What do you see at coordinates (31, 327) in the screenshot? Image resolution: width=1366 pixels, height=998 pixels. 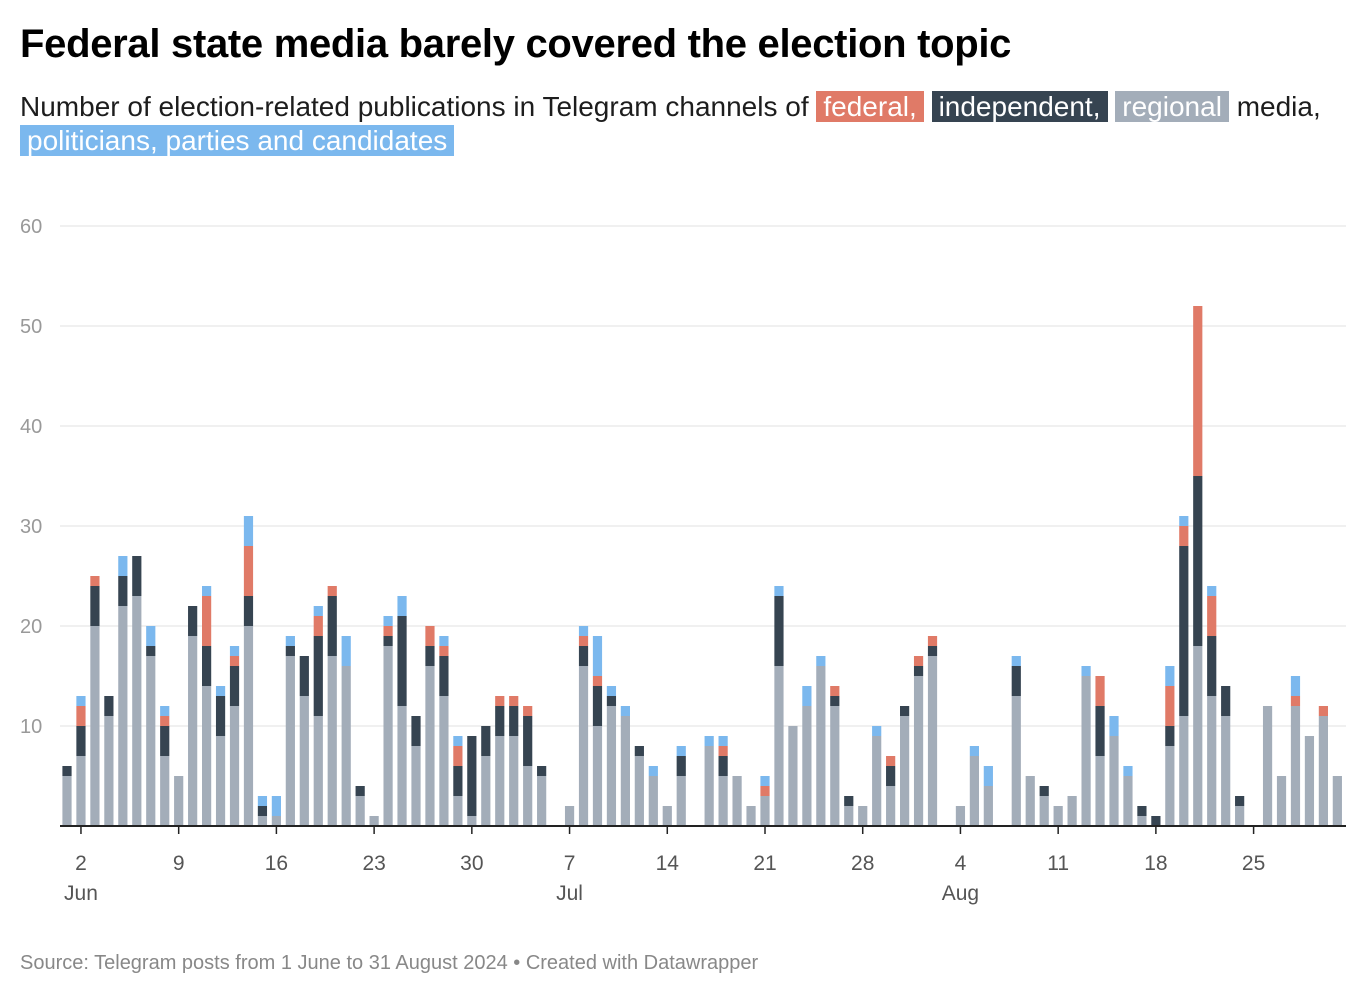 I see `y-tick-label: 50` at bounding box center [31, 327].